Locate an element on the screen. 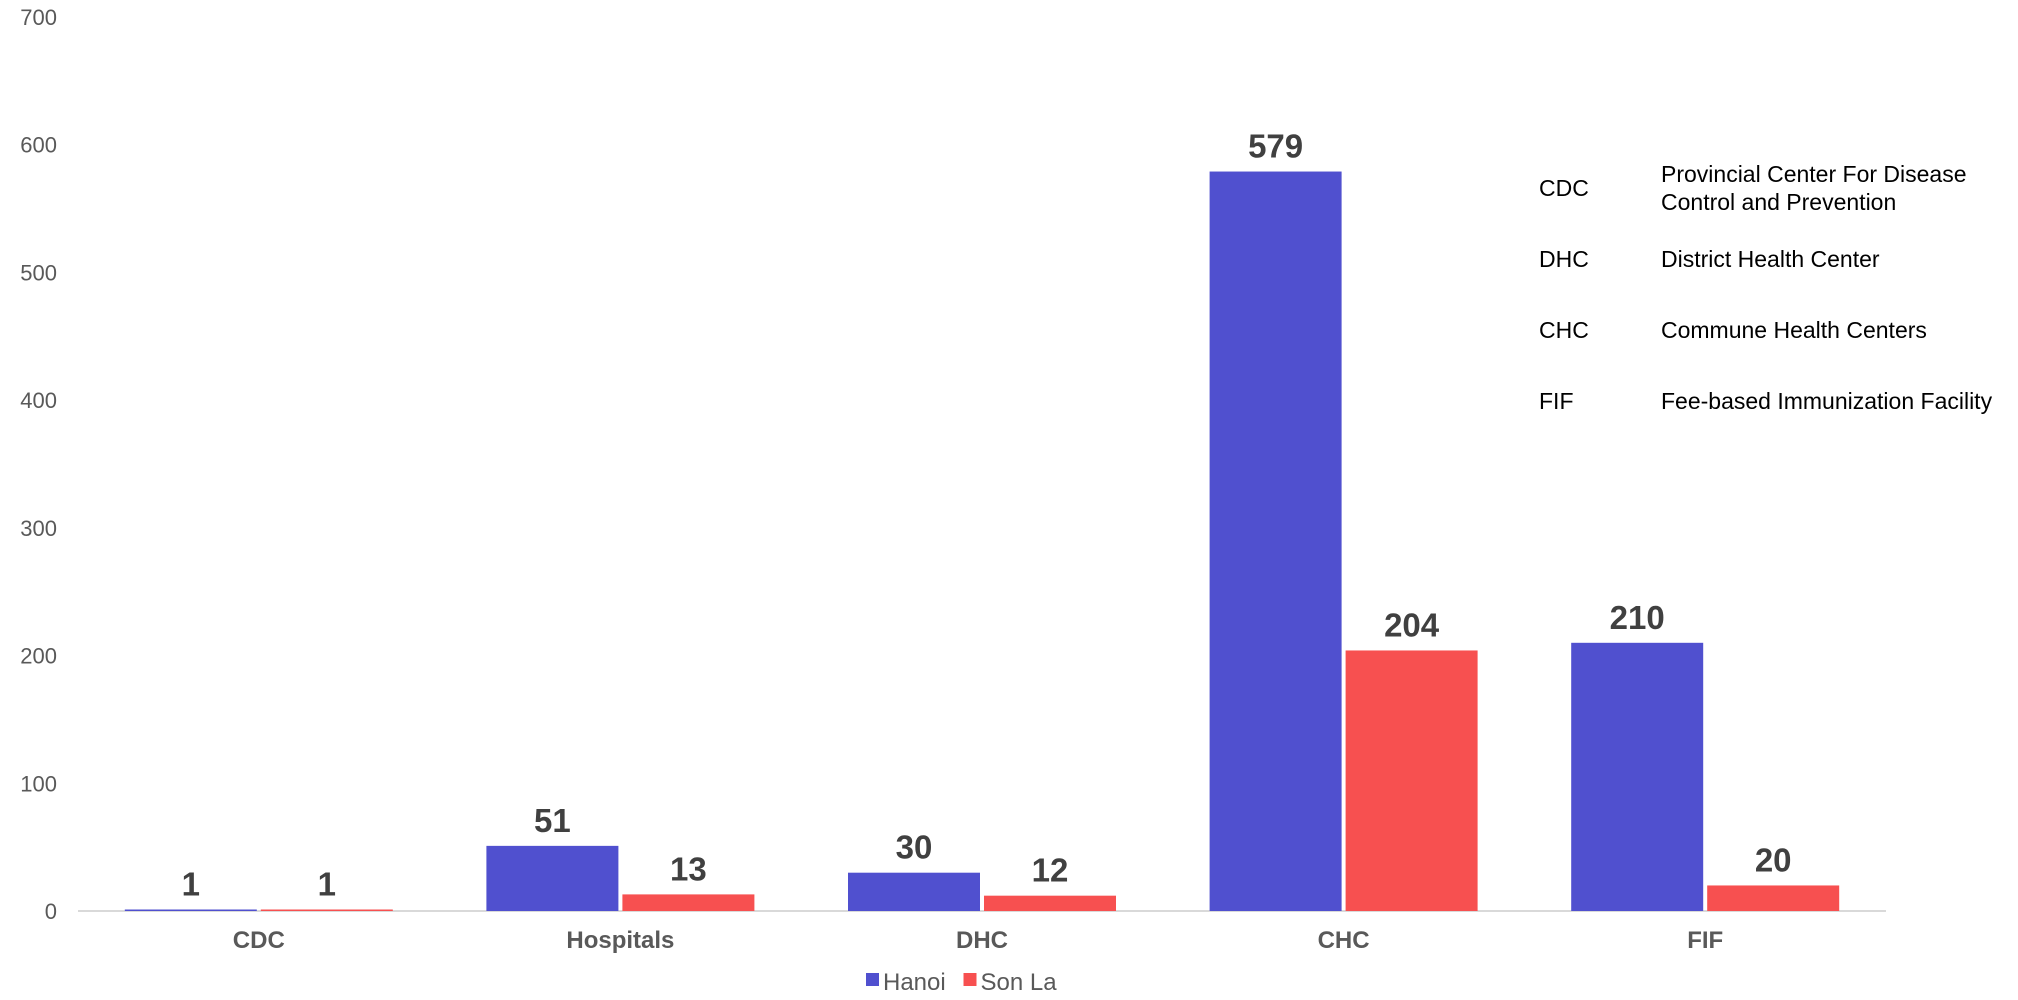  glossary-abbreviation: CDC is located at coordinates (1564, 188).